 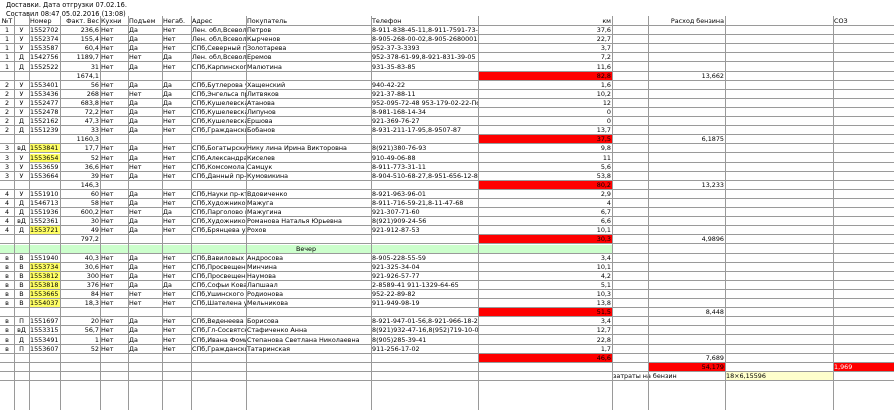 What do you see at coordinates (219, 294) in the screenshot?
I see `cell-address: СПб,Ушинского ул,28` at bounding box center [219, 294].